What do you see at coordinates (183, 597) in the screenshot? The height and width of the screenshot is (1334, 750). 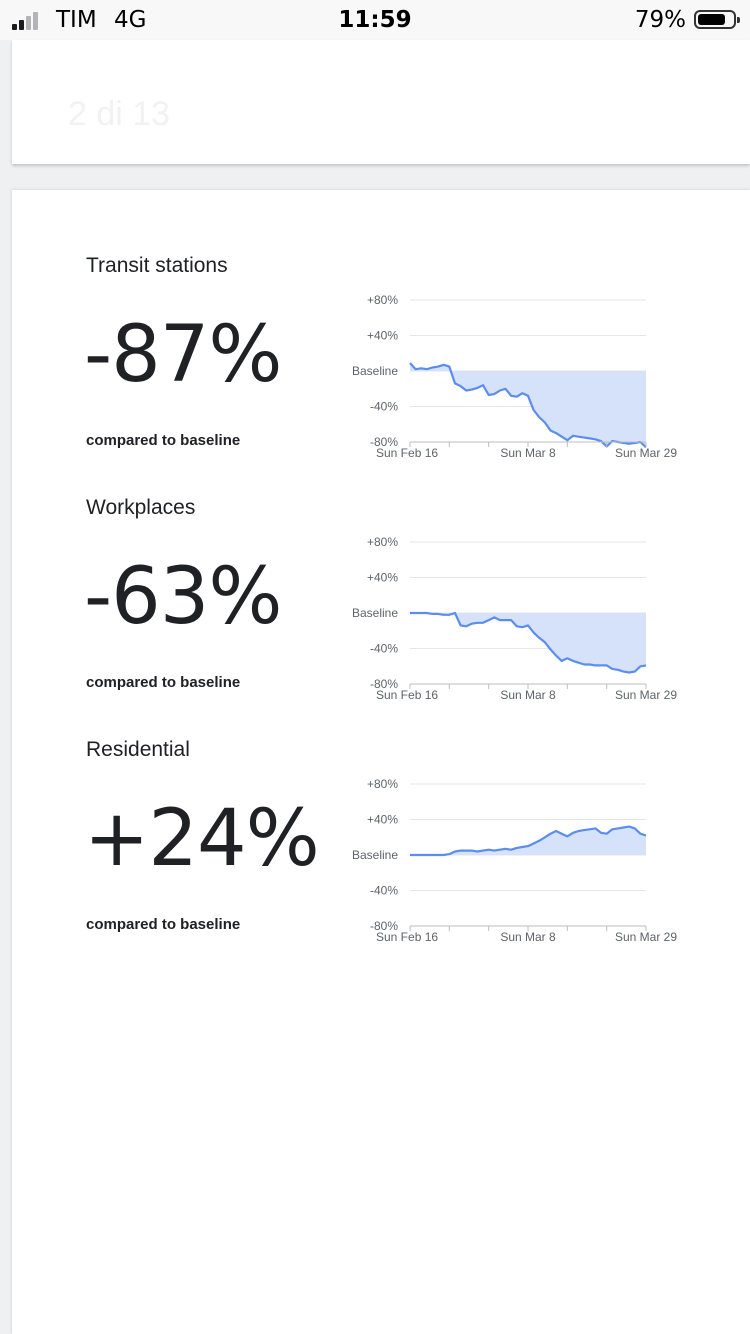 I see `metric-value: -63%` at bounding box center [183, 597].